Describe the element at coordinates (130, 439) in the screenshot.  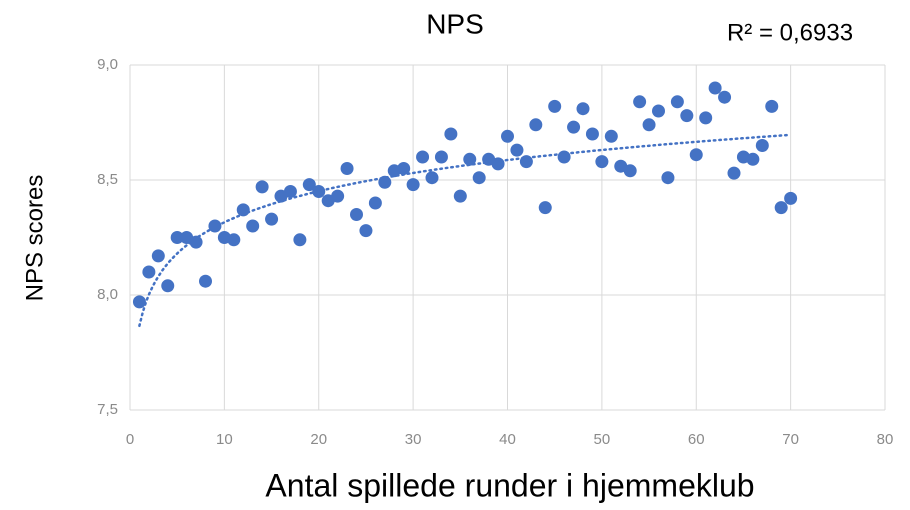
I see `x-tick-label: 0` at that location.